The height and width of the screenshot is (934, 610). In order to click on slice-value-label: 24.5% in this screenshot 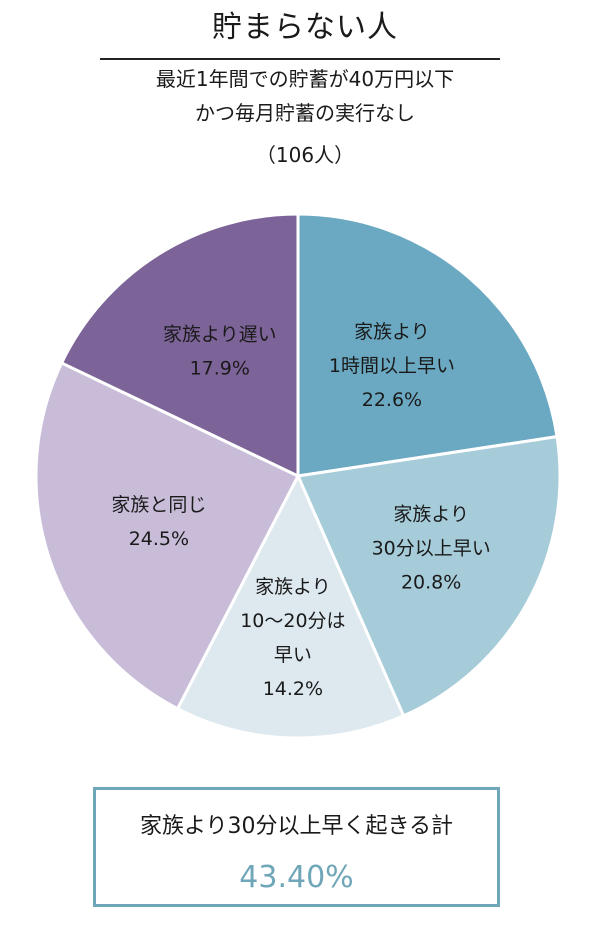, I will do `click(159, 539)`.